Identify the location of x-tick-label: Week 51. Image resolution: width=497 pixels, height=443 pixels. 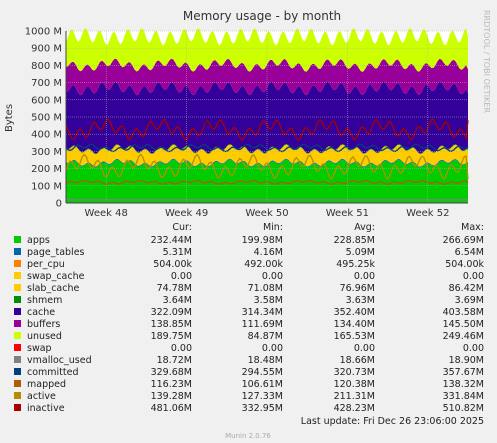
(347, 213).